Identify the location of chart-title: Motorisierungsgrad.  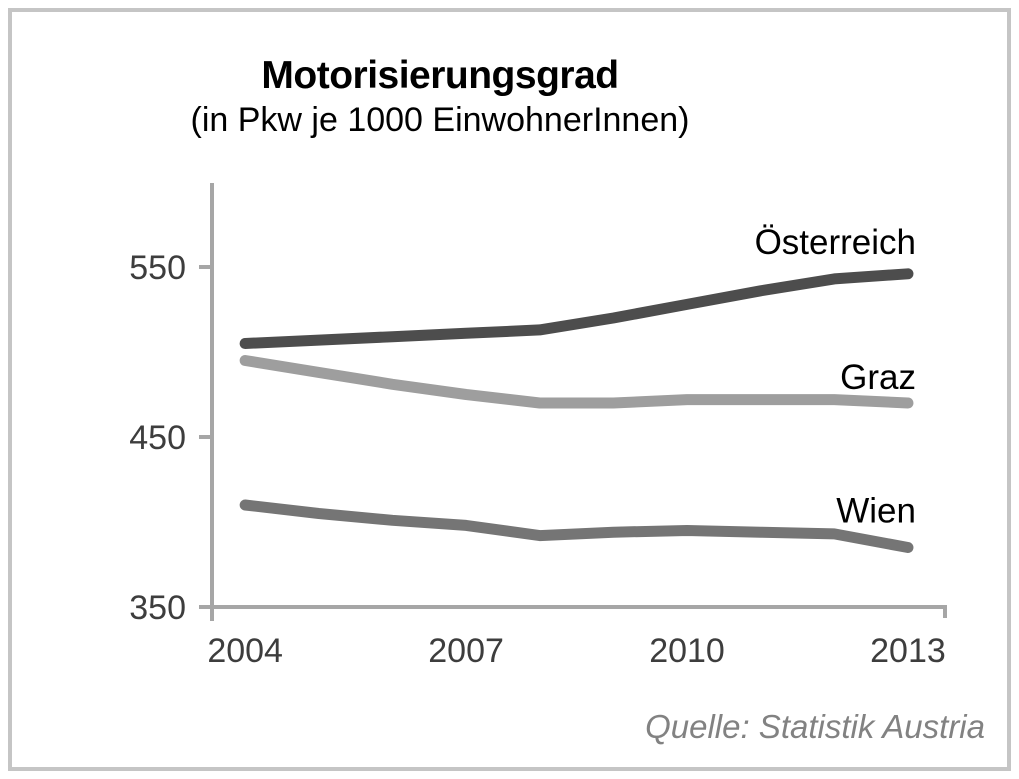
(440, 75).